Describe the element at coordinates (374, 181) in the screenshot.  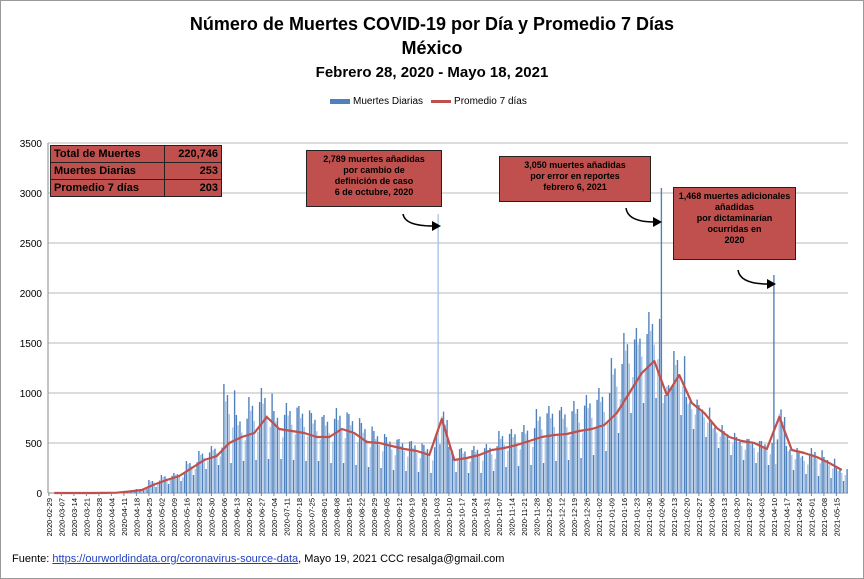
I see `annotation-line: definición de caso` at that location.